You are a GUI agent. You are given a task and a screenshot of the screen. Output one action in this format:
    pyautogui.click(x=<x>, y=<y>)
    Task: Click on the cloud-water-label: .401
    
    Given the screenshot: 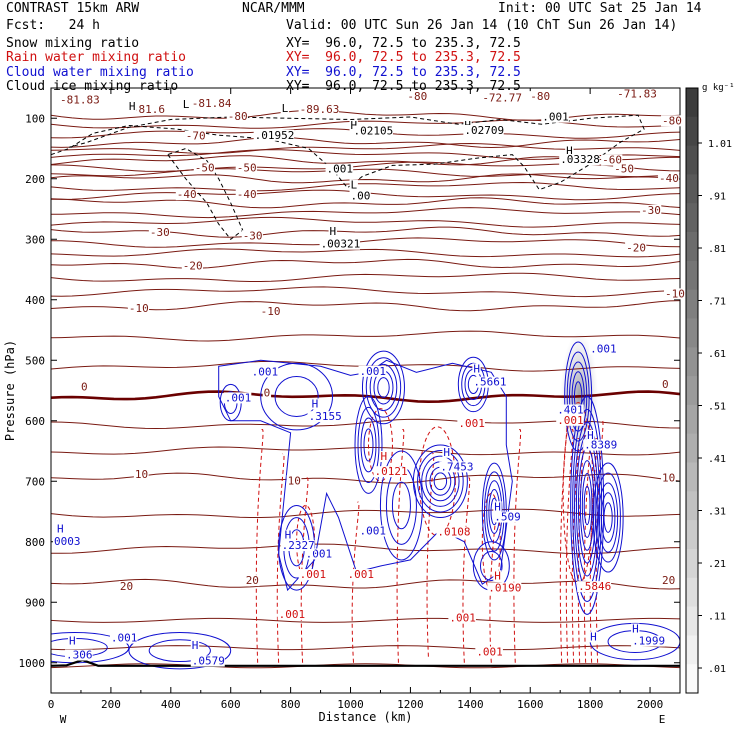 What is the action you would take?
    pyautogui.click(x=570, y=409)
    